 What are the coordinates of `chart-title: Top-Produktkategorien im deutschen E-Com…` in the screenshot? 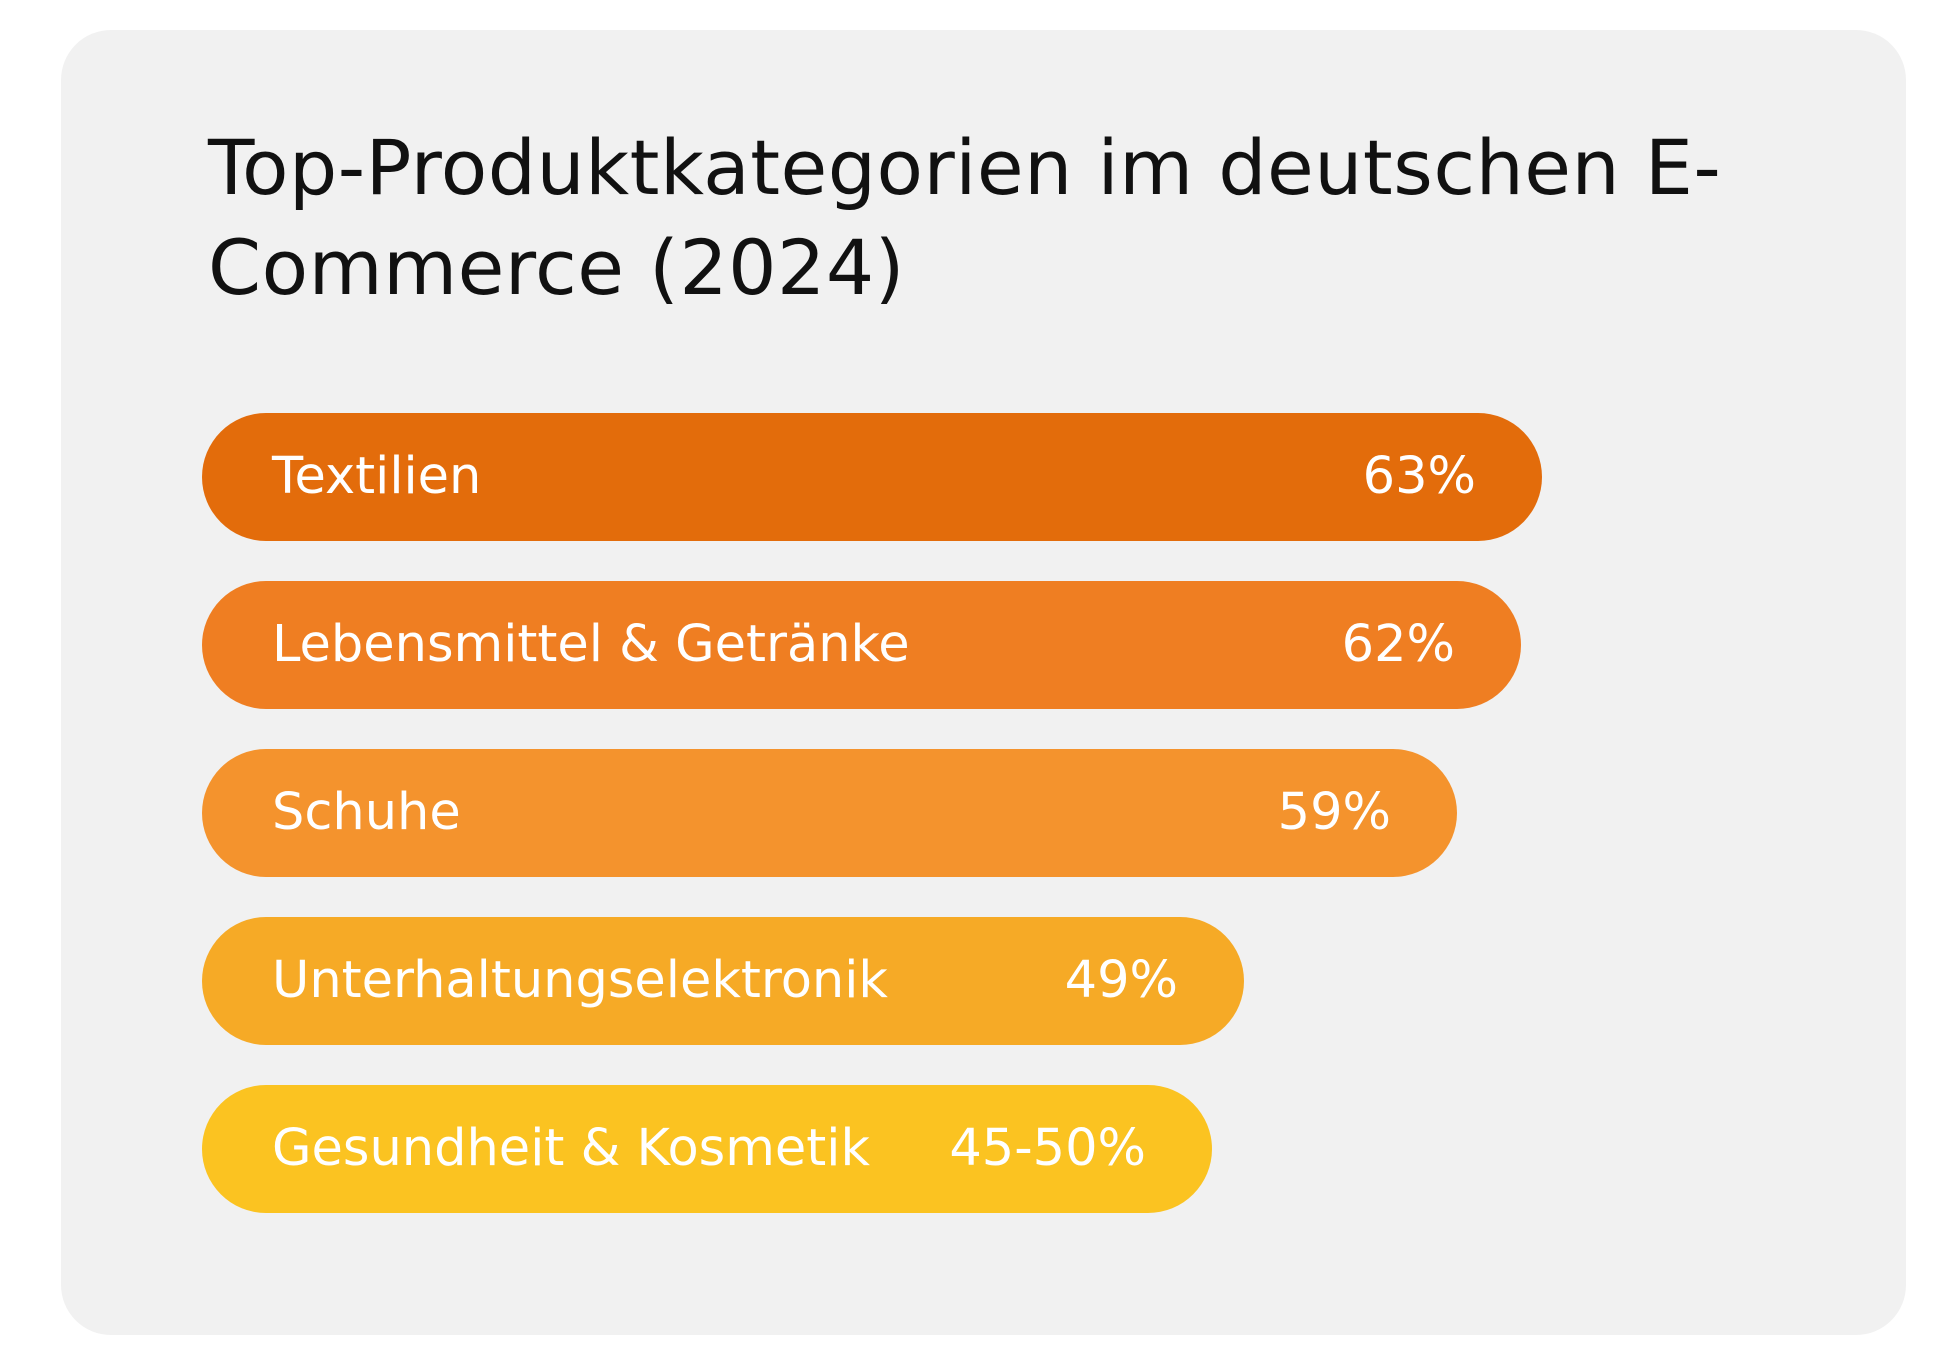 It's located at (965, 217).